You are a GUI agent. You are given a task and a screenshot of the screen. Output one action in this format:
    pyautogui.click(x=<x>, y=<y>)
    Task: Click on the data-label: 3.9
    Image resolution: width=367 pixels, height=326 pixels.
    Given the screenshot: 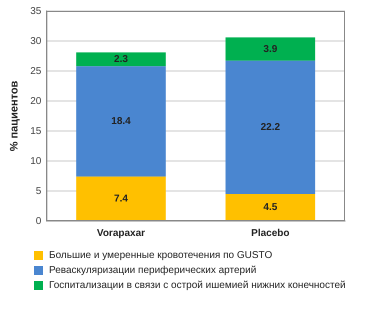 What is the action you would take?
    pyautogui.click(x=270, y=49)
    